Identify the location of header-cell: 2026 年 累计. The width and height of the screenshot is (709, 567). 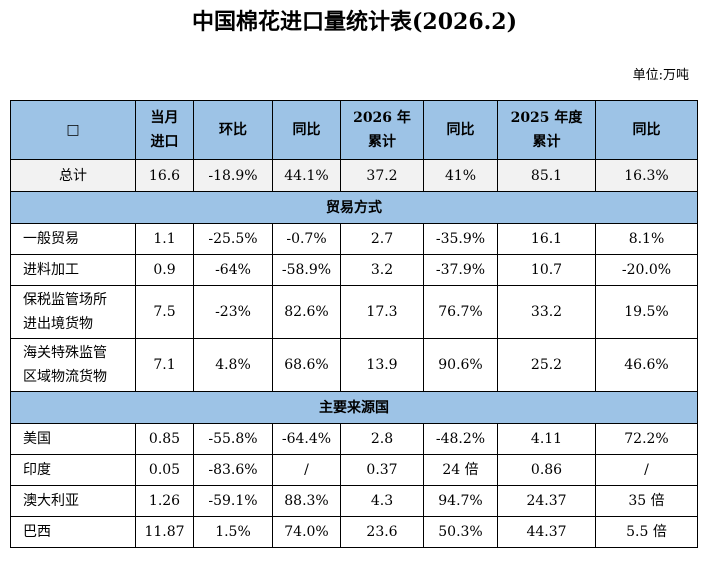
(382, 130).